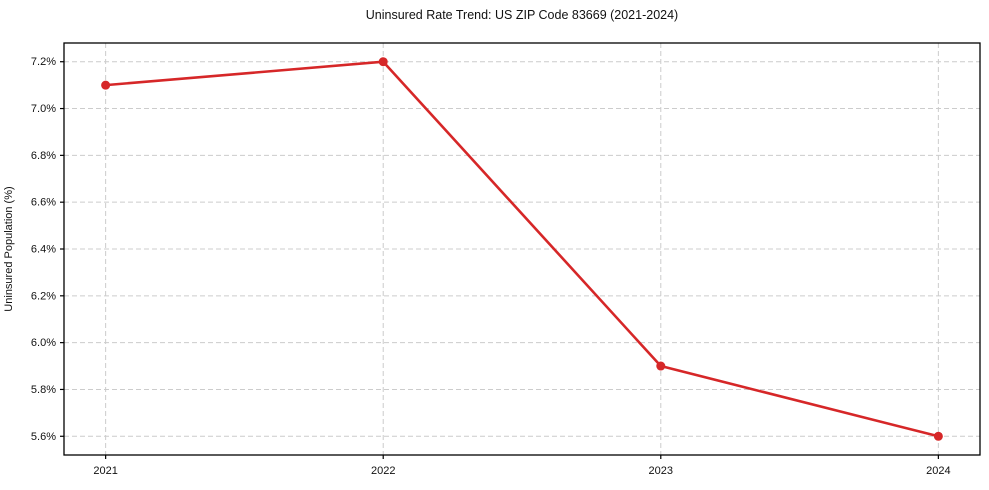 The width and height of the screenshot is (989, 490). I want to click on y-tick-label: 6.8%, so click(43, 156).